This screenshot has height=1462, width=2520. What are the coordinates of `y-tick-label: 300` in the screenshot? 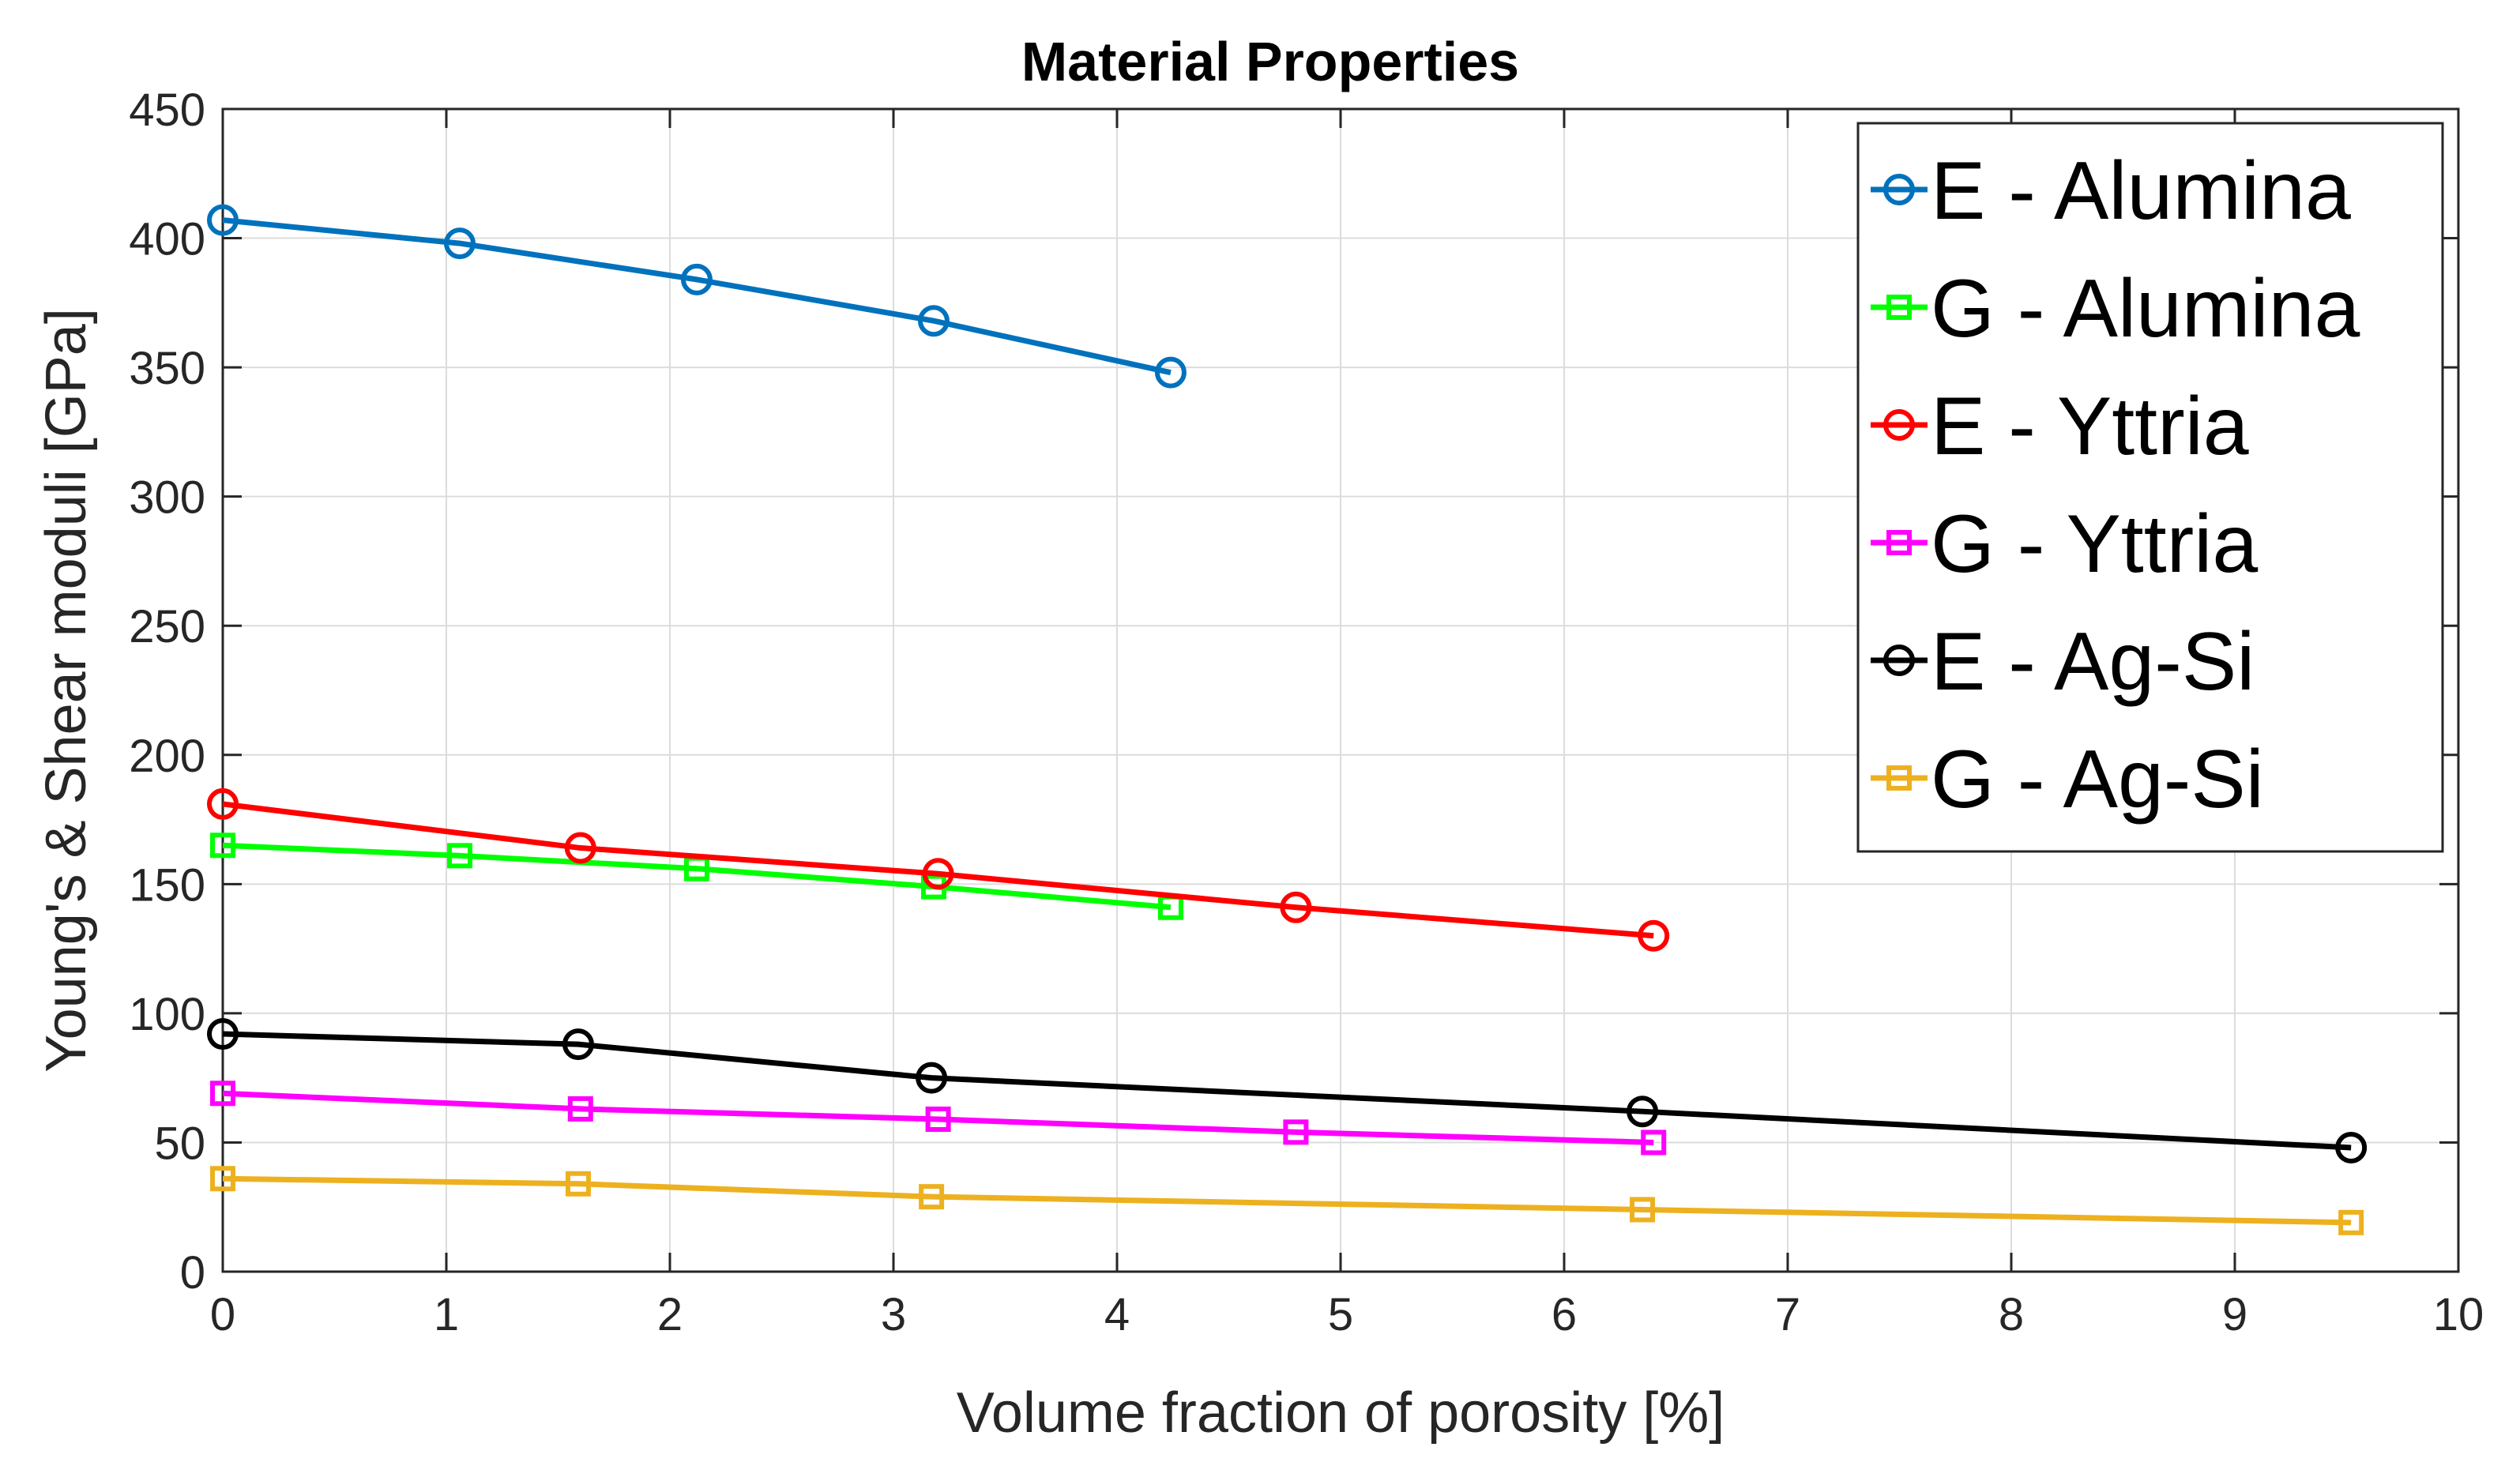 It's located at (167, 498).